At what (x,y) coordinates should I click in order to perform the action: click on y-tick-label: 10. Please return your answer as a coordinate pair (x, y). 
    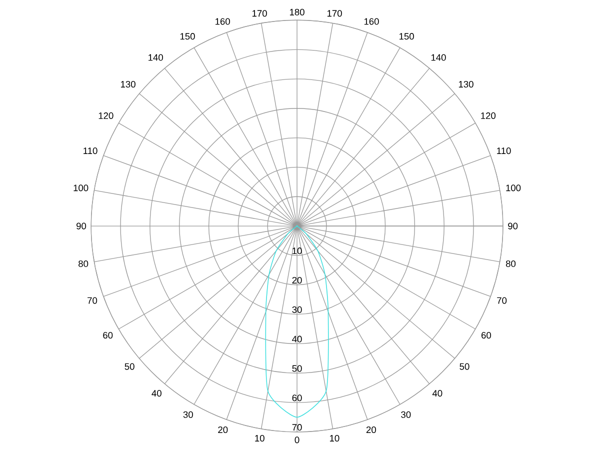
    Looking at the image, I should click on (297, 251).